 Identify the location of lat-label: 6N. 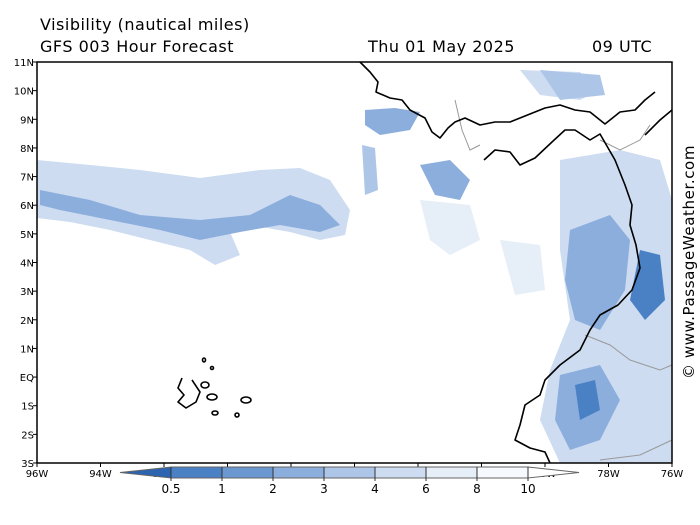
(27, 206).